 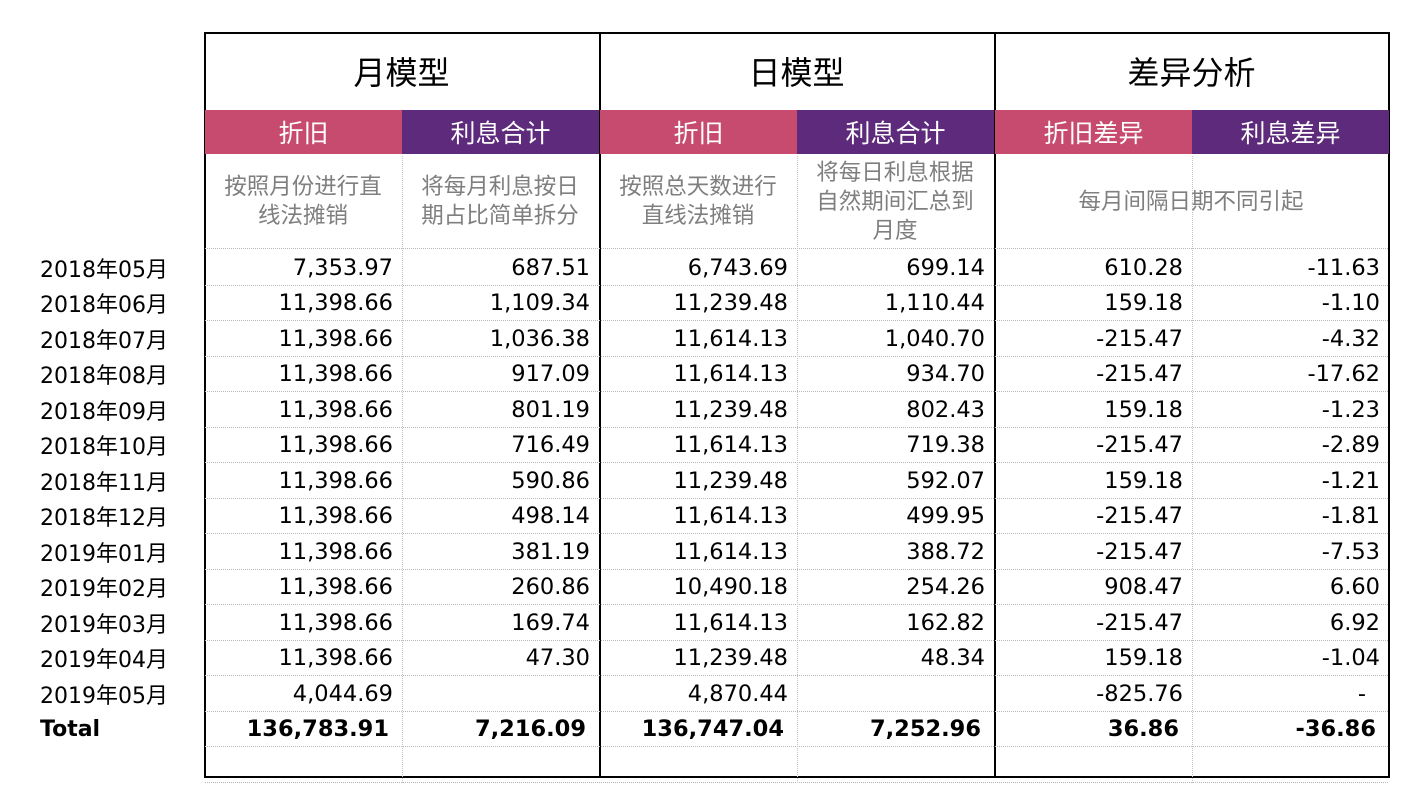 What do you see at coordinates (539, 338) in the screenshot?
I see `data-cell: 1,036.38` at bounding box center [539, 338].